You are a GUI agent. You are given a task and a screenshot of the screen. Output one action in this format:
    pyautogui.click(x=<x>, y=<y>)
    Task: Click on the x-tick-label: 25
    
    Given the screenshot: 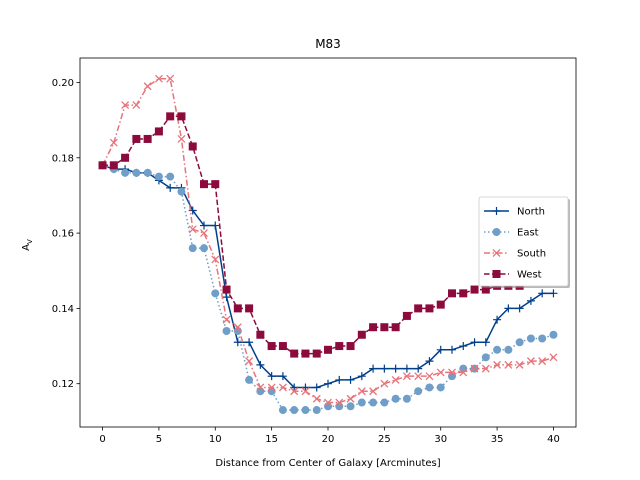 What is the action you would take?
    pyautogui.click(x=384, y=439)
    